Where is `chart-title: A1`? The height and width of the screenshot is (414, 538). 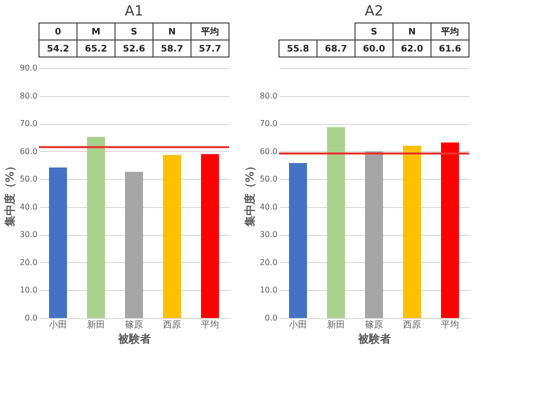 chart-title: A1 is located at coordinates (134, 12).